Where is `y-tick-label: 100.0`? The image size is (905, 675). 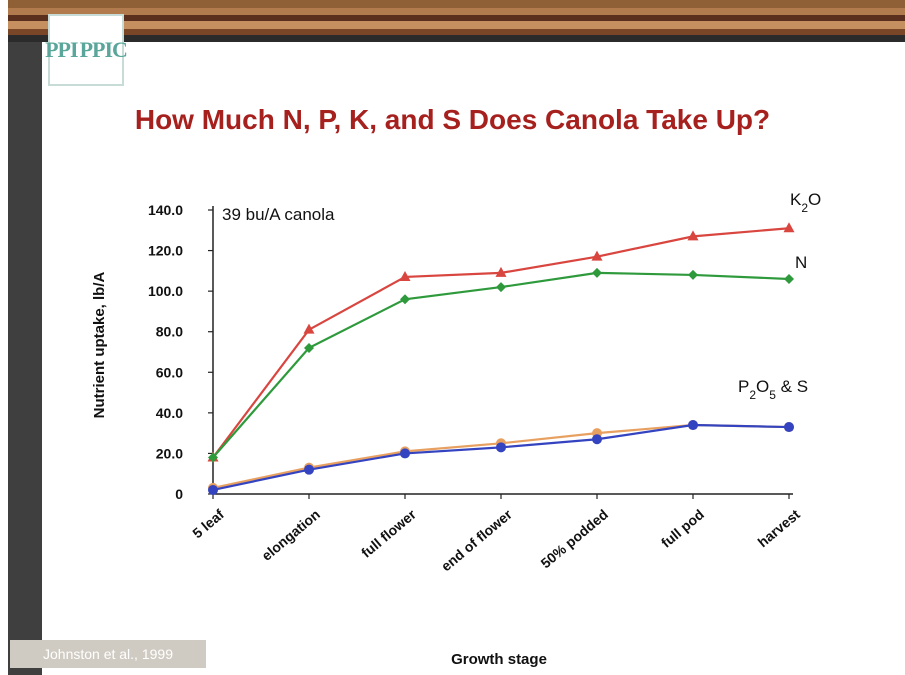 y-tick-label: 100.0 is located at coordinates (165, 291).